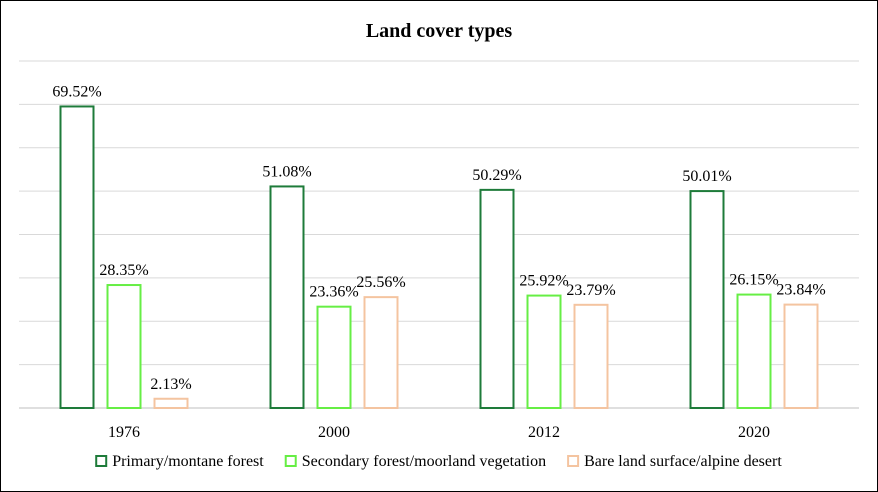 The image size is (878, 492). I want to click on x-axis-ticks: 1976 2000 2012 2020, so click(439, 432).